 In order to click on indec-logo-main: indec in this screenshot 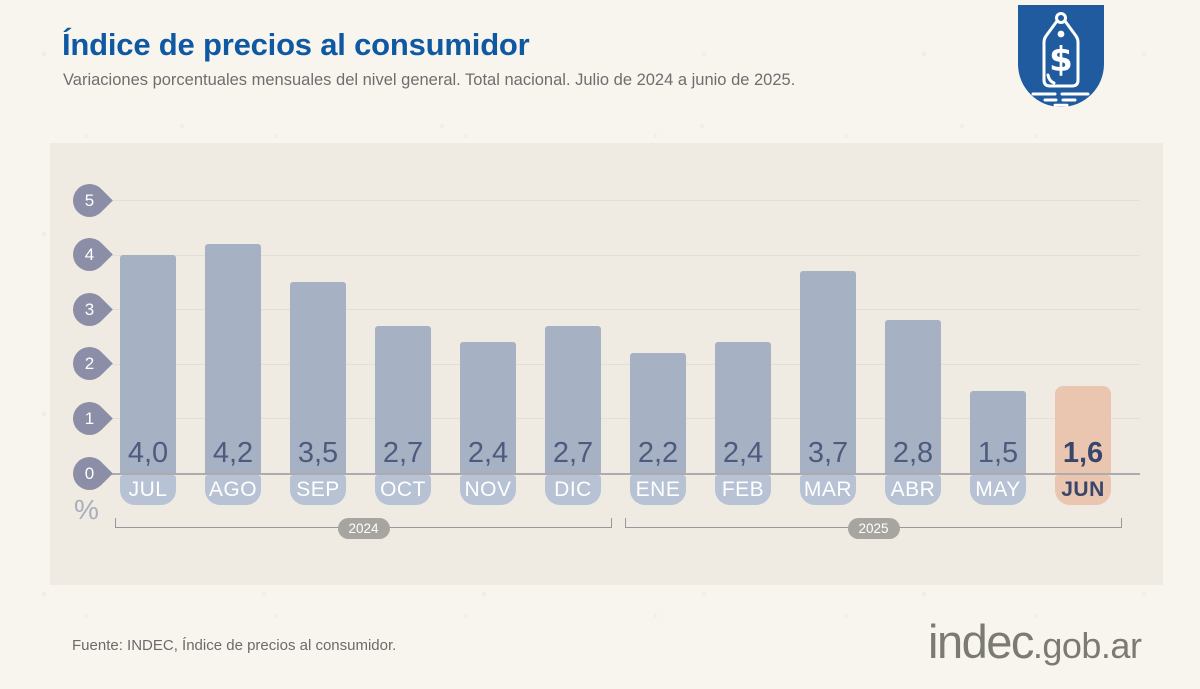, I will do `click(981, 641)`.